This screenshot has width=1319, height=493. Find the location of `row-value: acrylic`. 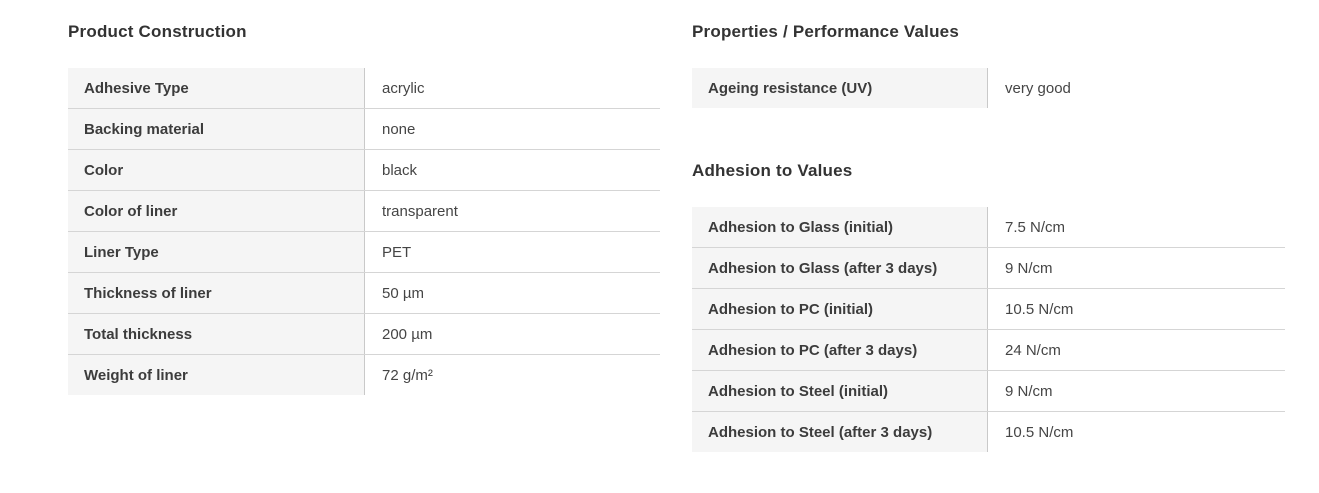

row-value: acrylic is located at coordinates (403, 88).